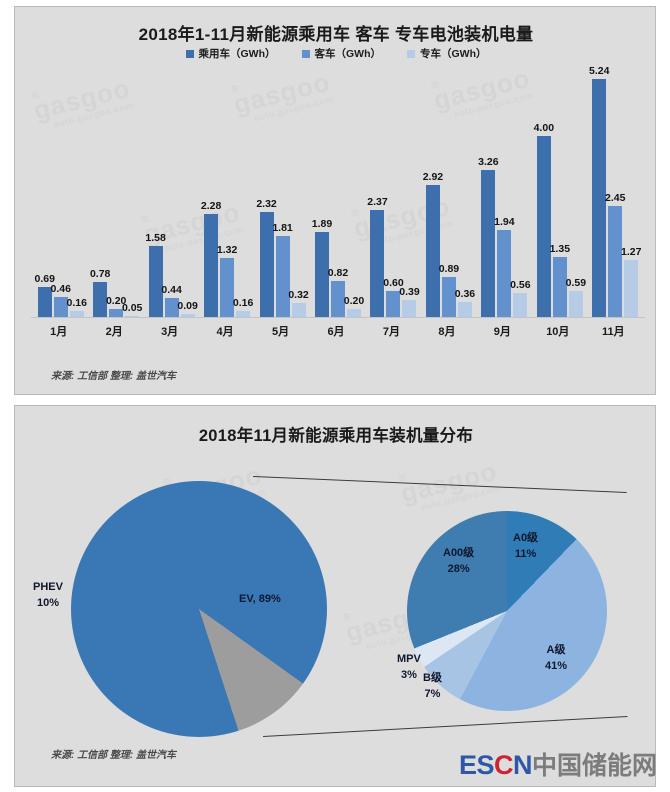 The width and height of the screenshot is (670, 792). Describe the element at coordinates (114, 332) in the screenshot. I see `x-axis-label: 2月` at that location.